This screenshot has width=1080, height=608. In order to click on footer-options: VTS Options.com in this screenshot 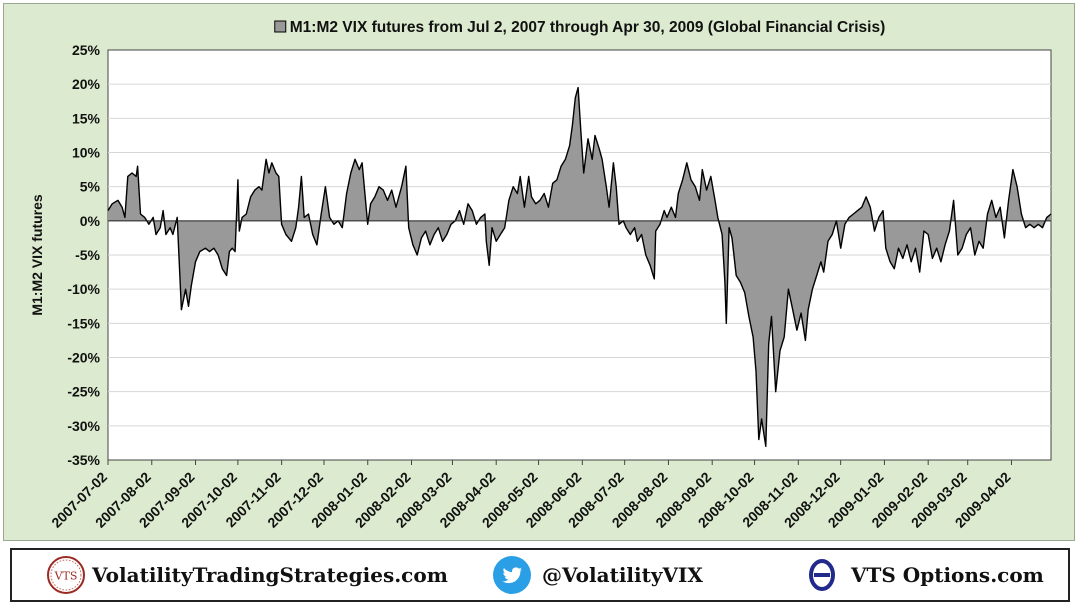, I will do `click(924, 575)`.